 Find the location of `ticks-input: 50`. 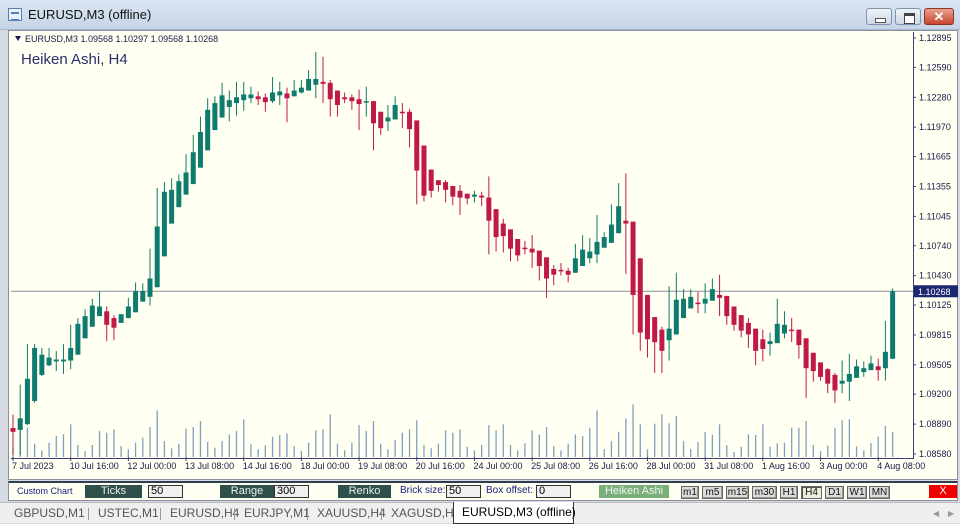

ticks-input: 50 is located at coordinates (165, 491).